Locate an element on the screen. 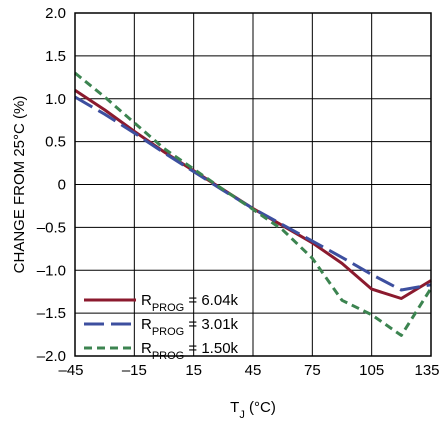  x-axis-title-main: T is located at coordinates (234, 407).